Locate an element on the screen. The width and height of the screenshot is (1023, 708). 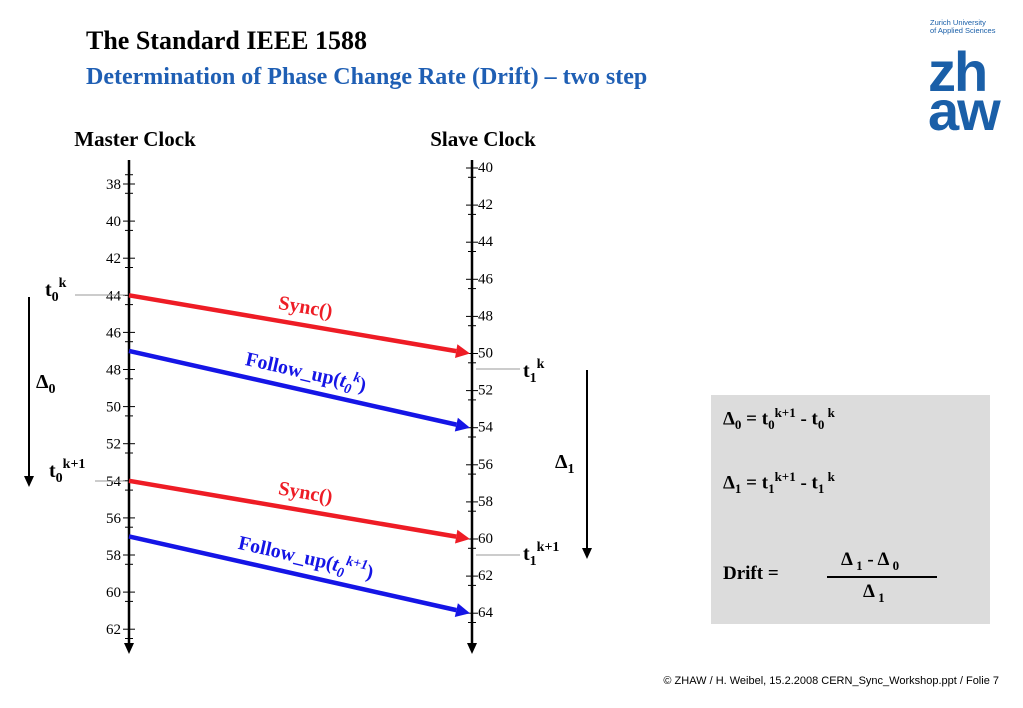
logo-caption-line1: Zurich University is located at coordinates (958, 22).